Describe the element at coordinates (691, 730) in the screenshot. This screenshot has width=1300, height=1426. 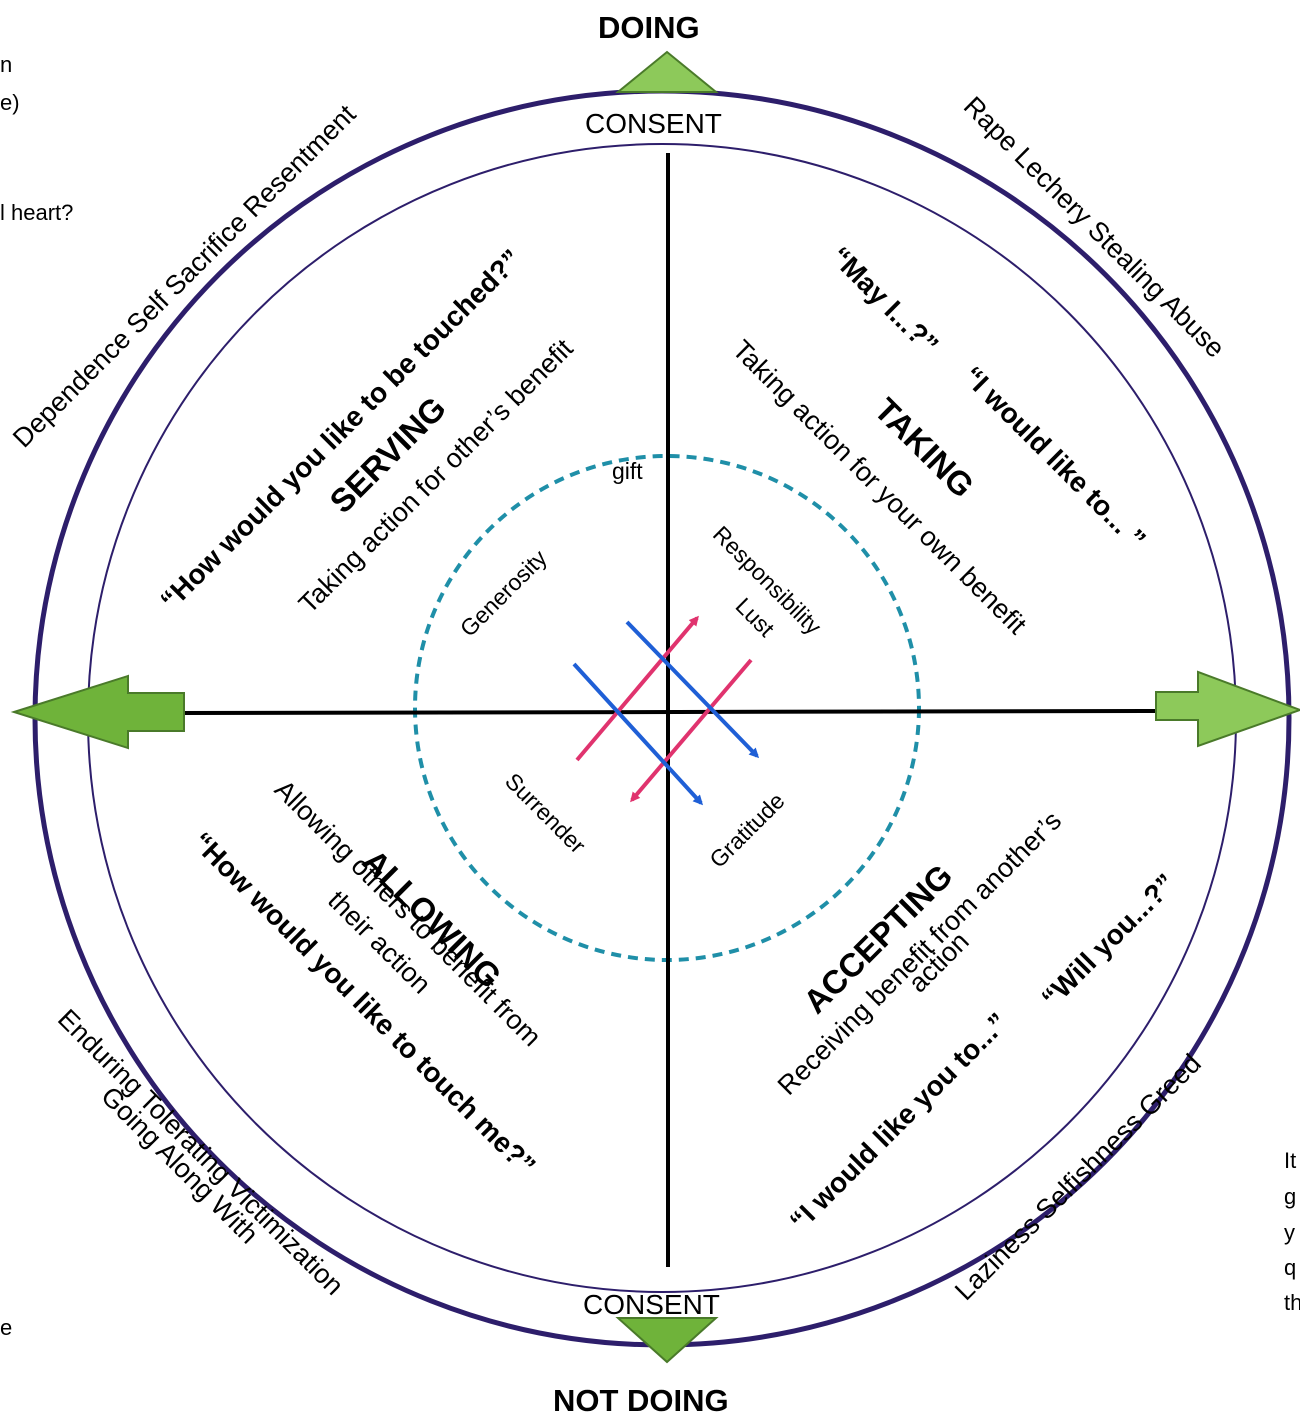
I see `pink-arrow-down` at that location.